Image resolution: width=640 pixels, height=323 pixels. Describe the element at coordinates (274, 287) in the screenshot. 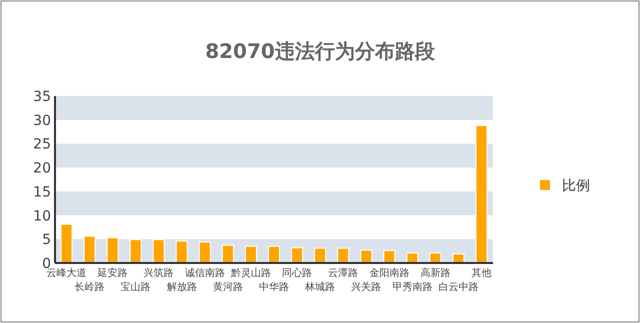

I see `x-tick-label: 中华路` at that location.